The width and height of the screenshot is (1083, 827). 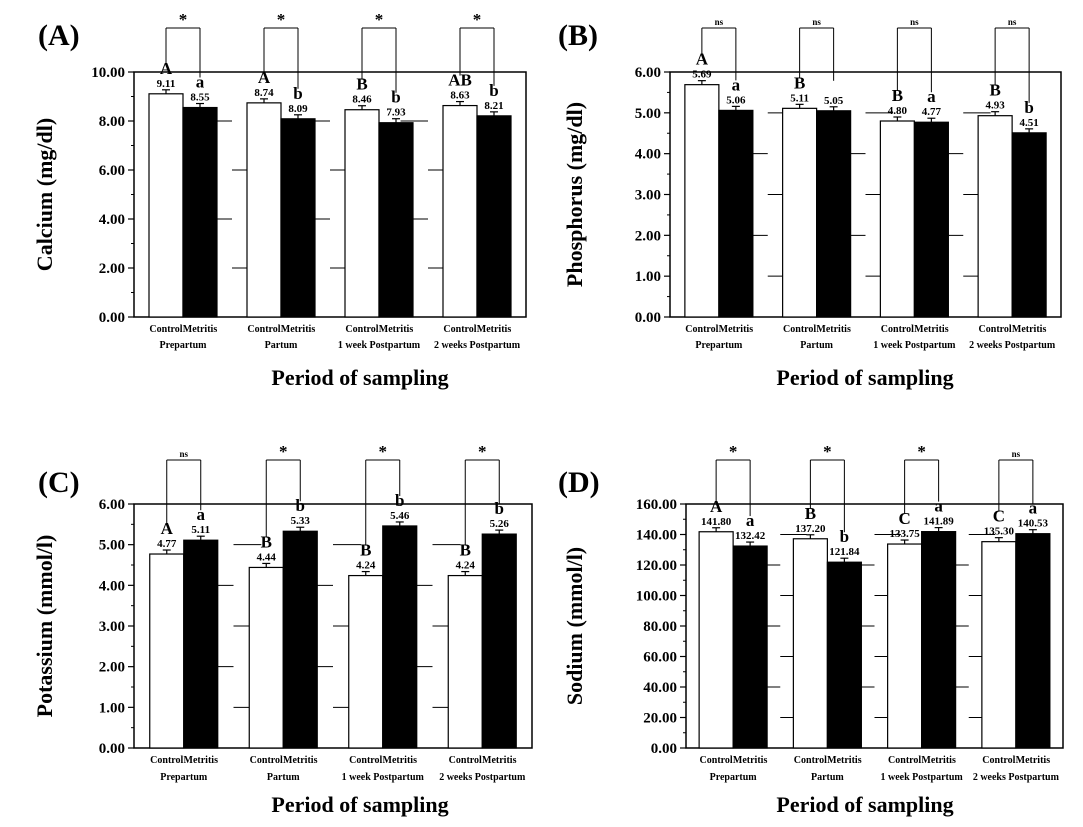 What do you see at coordinates (112, 171) in the screenshot?
I see `y-tick-label: 6.00` at bounding box center [112, 171].